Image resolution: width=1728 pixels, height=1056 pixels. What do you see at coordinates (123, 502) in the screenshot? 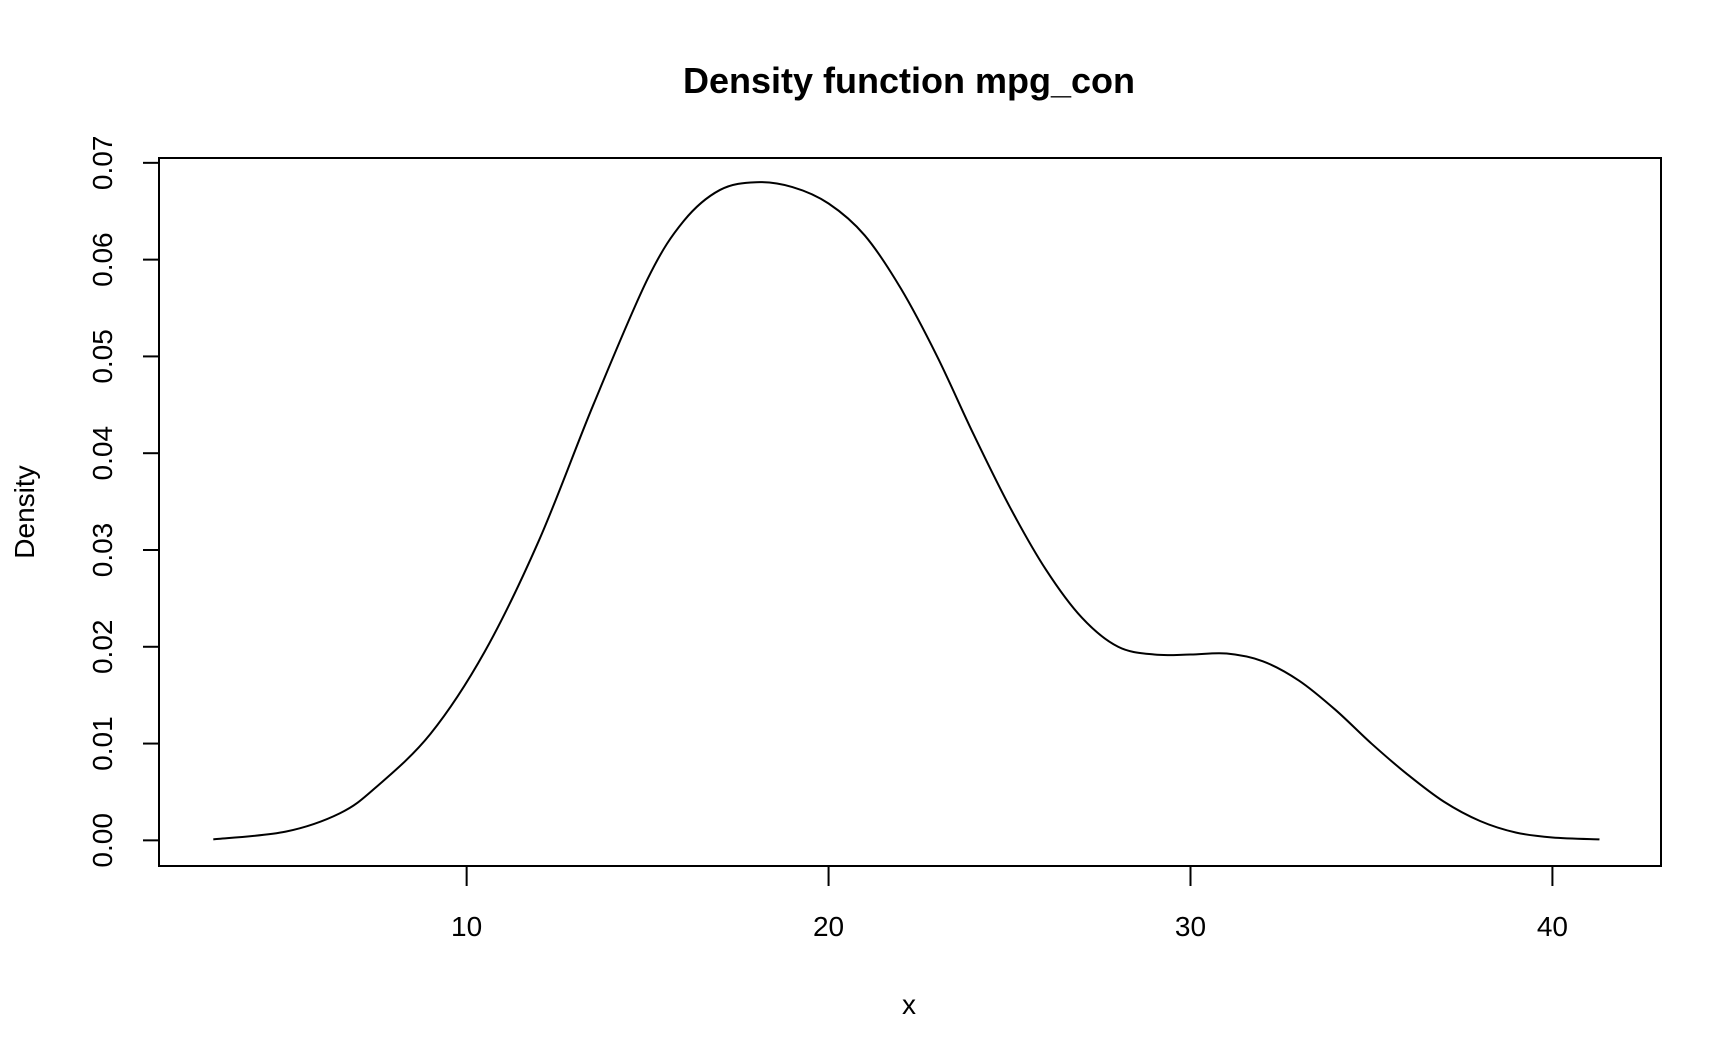
I see `y-axis: 0.00 0.01 0.02 0.03 0.04 0.05 0.06 0.07` at bounding box center [123, 502].